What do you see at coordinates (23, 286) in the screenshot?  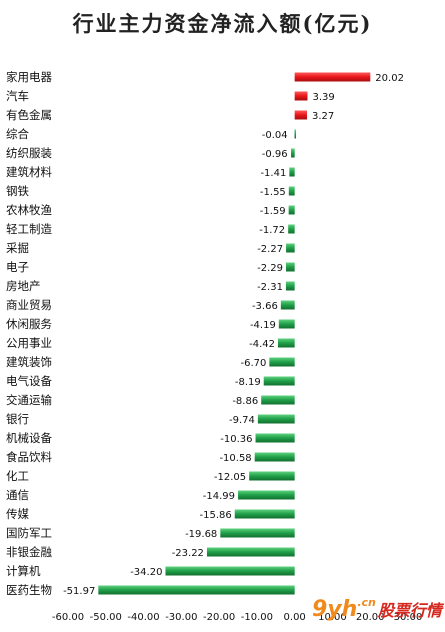 I see `category-label: 房地产` at bounding box center [23, 286].